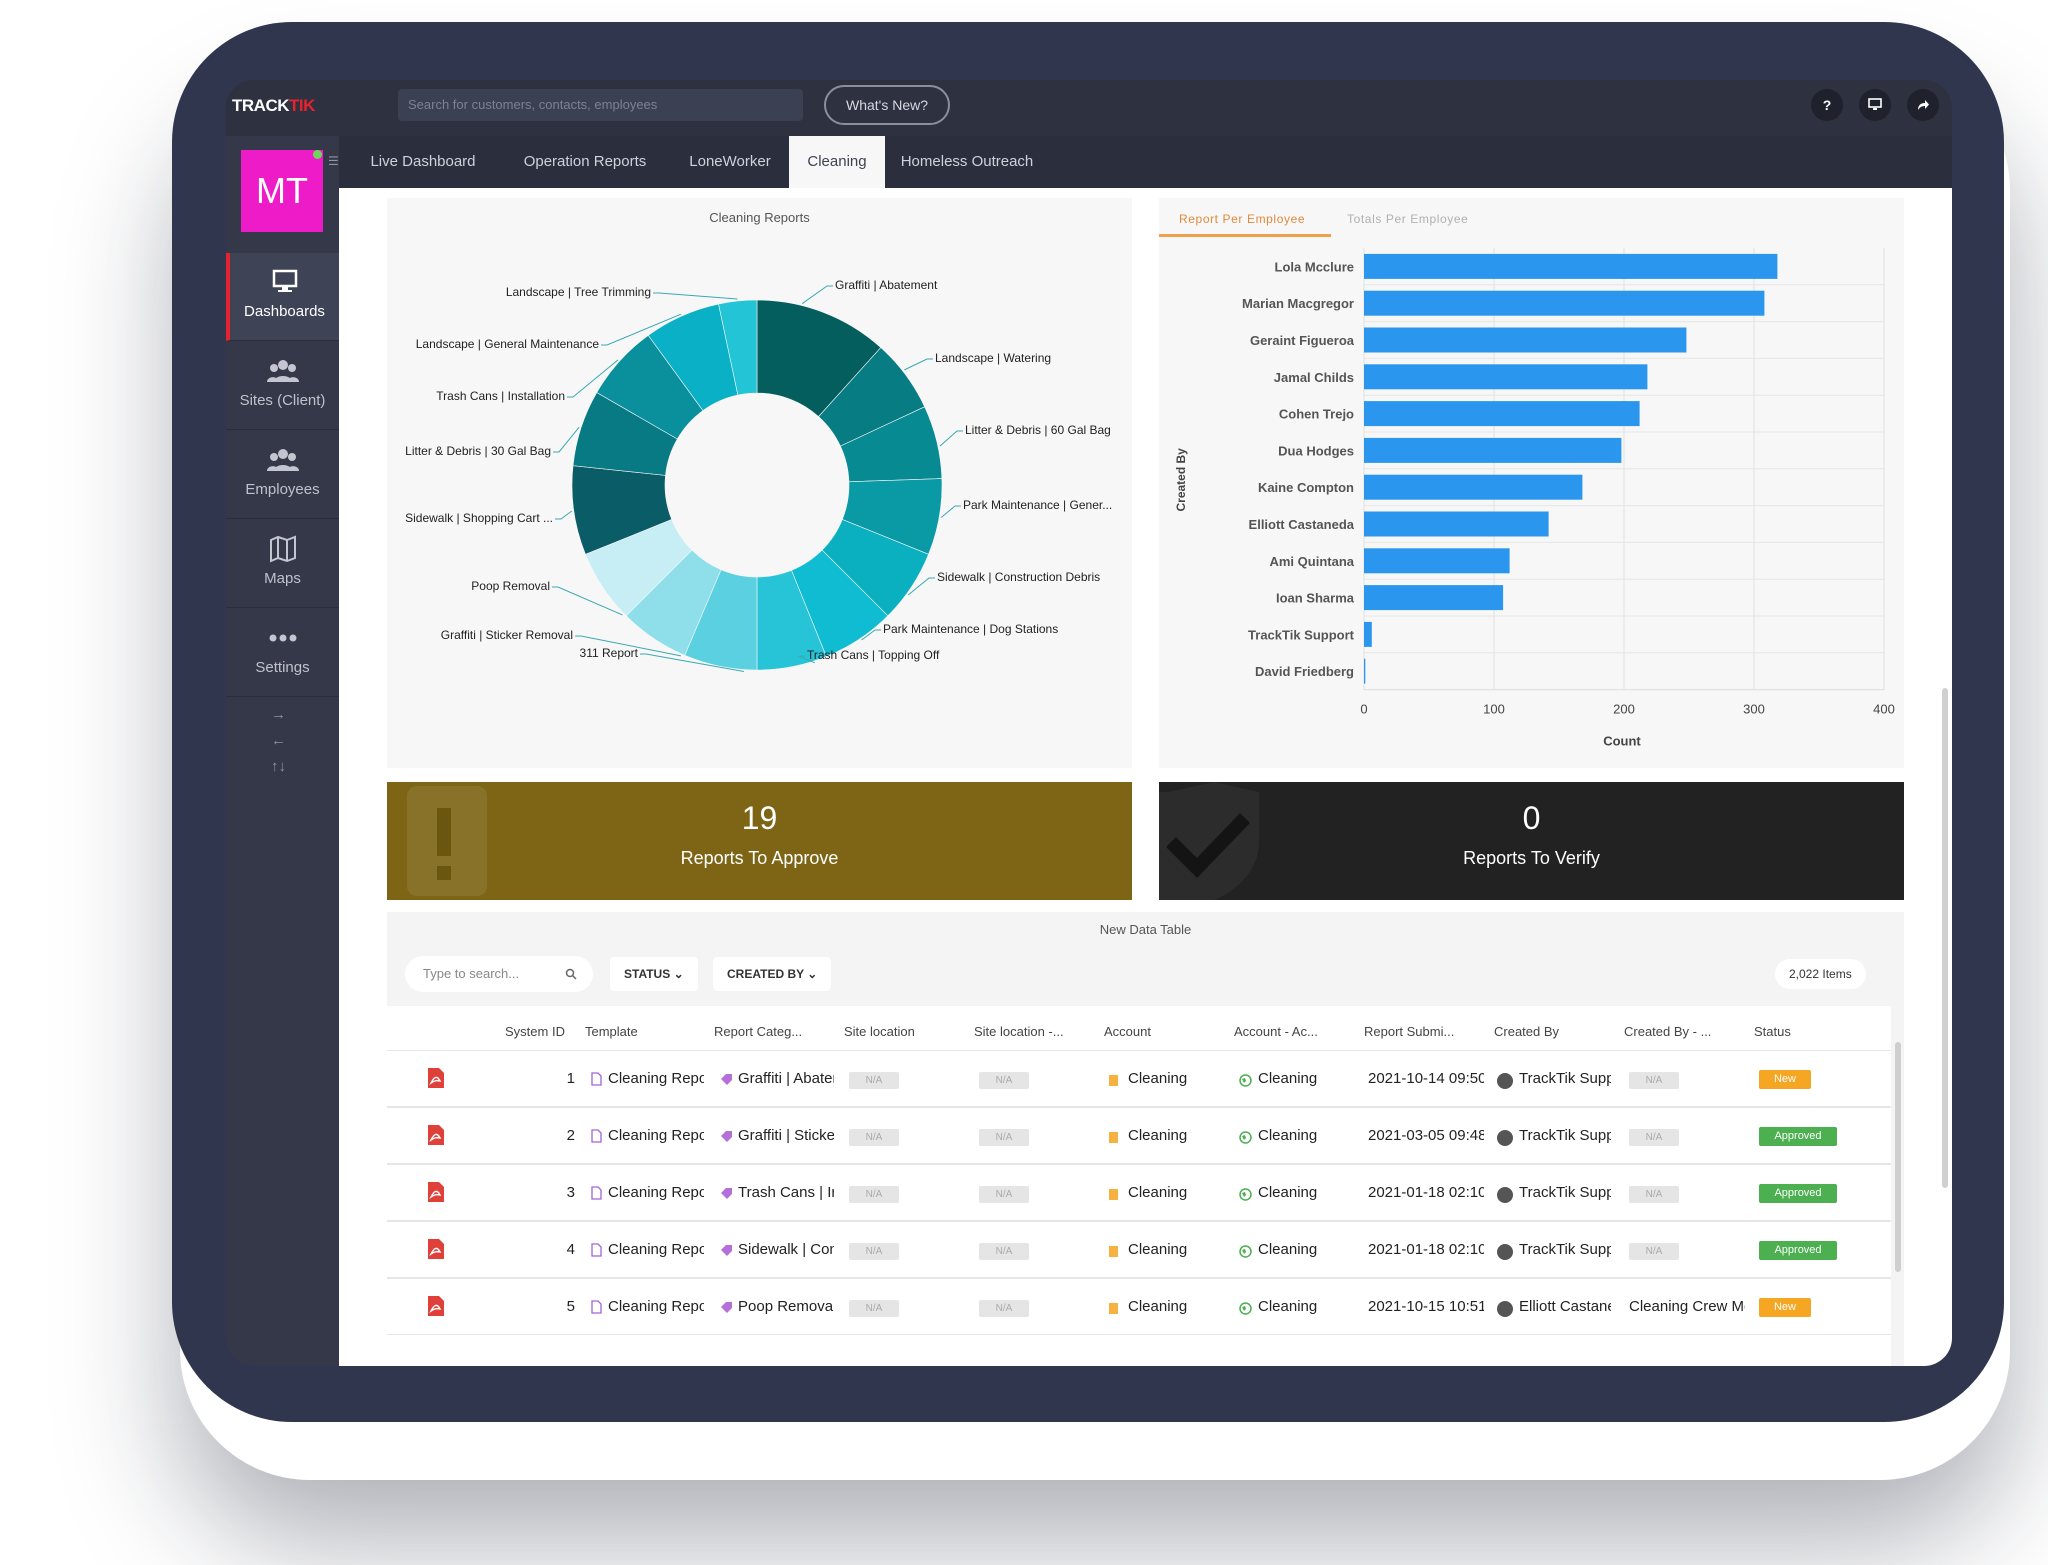 This screenshot has height=1565, width=2048. Describe the element at coordinates (837, 162) in the screenshot. I see `tab-cleaning: Cleaning` at that location.